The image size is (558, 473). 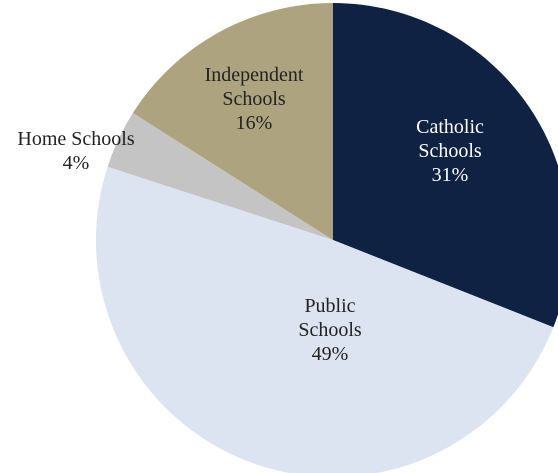 I want to click on pie-label-line: Independent, so click(x=254, y=75).